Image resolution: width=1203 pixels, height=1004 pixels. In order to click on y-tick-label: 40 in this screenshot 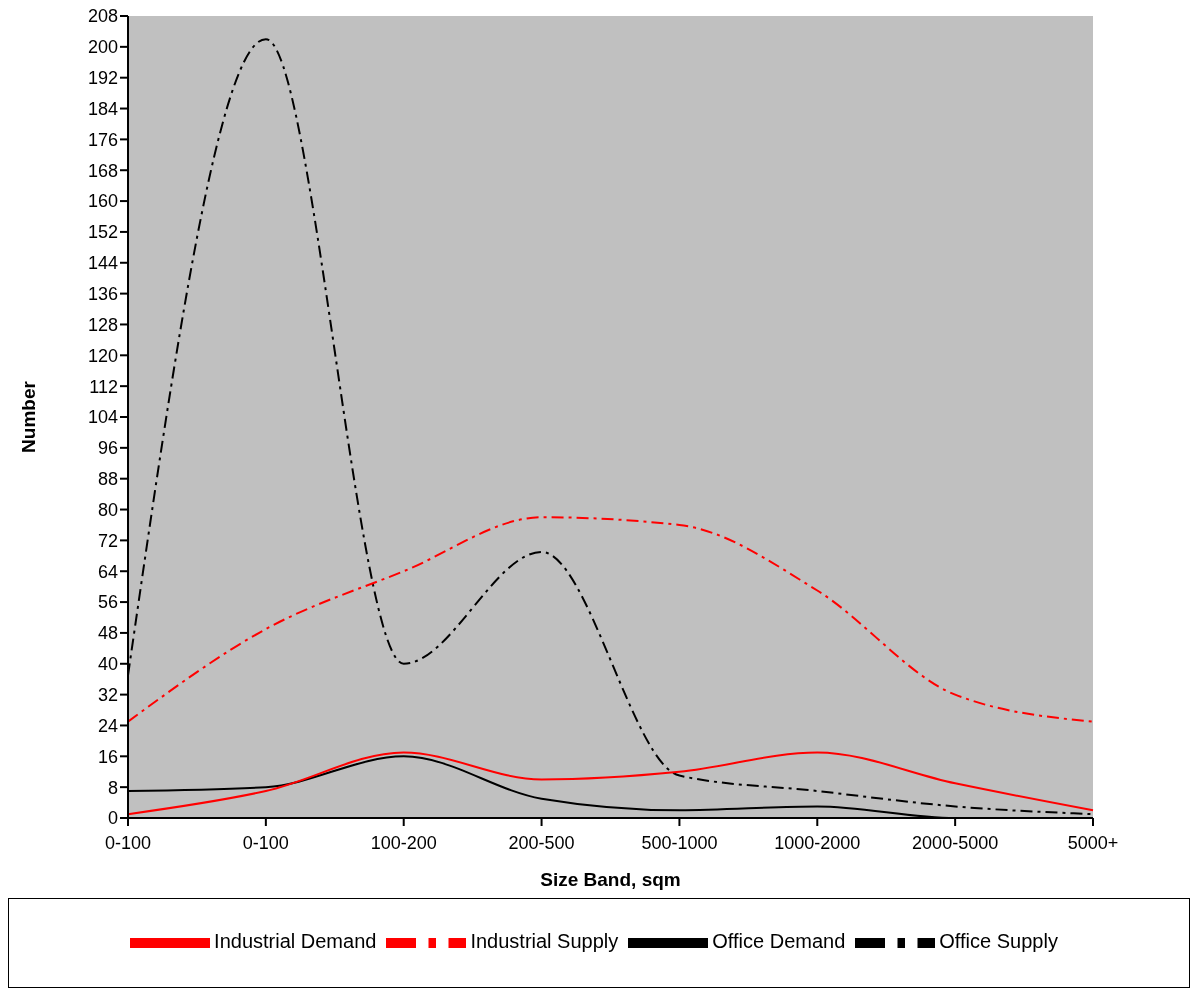, I will do `click(107, 664)`.